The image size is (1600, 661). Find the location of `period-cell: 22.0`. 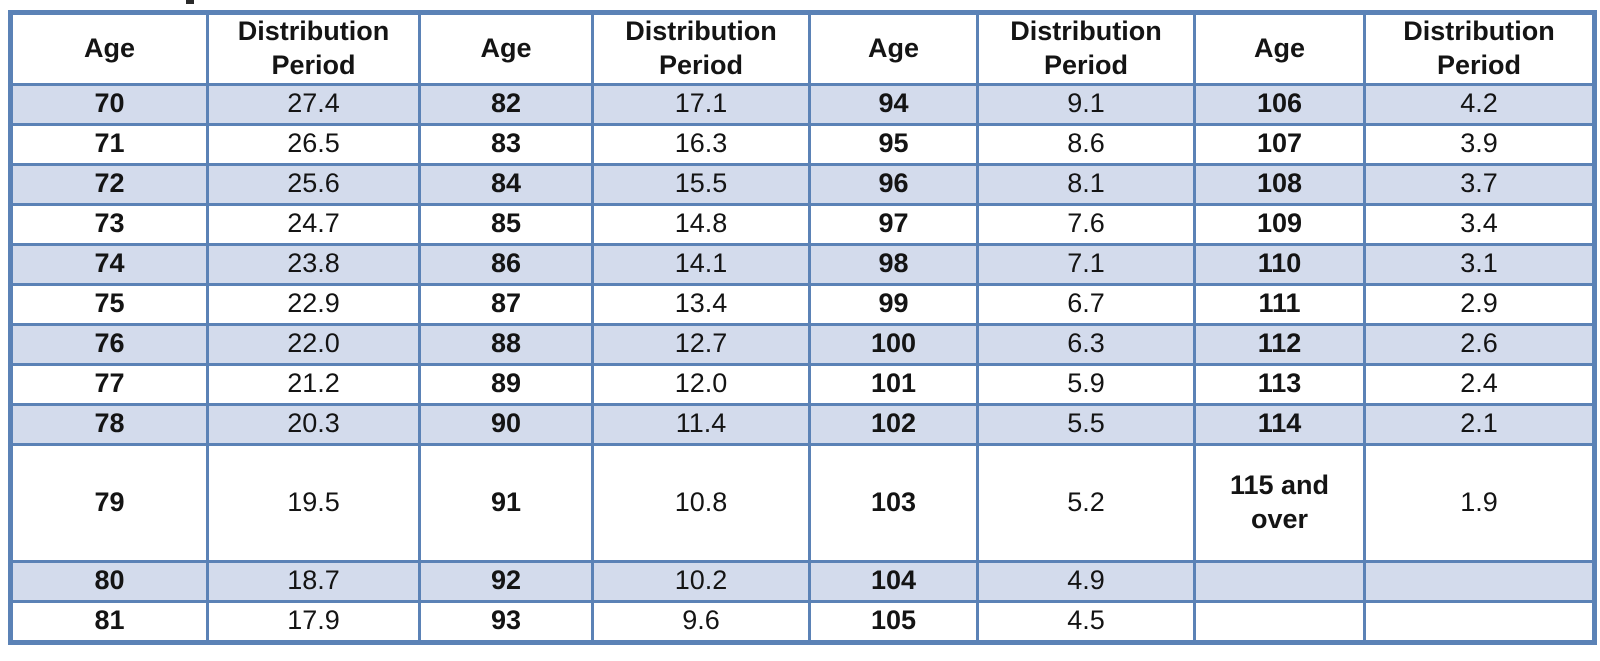

period-cell: 22.0 is located at coordinates (313, 344).